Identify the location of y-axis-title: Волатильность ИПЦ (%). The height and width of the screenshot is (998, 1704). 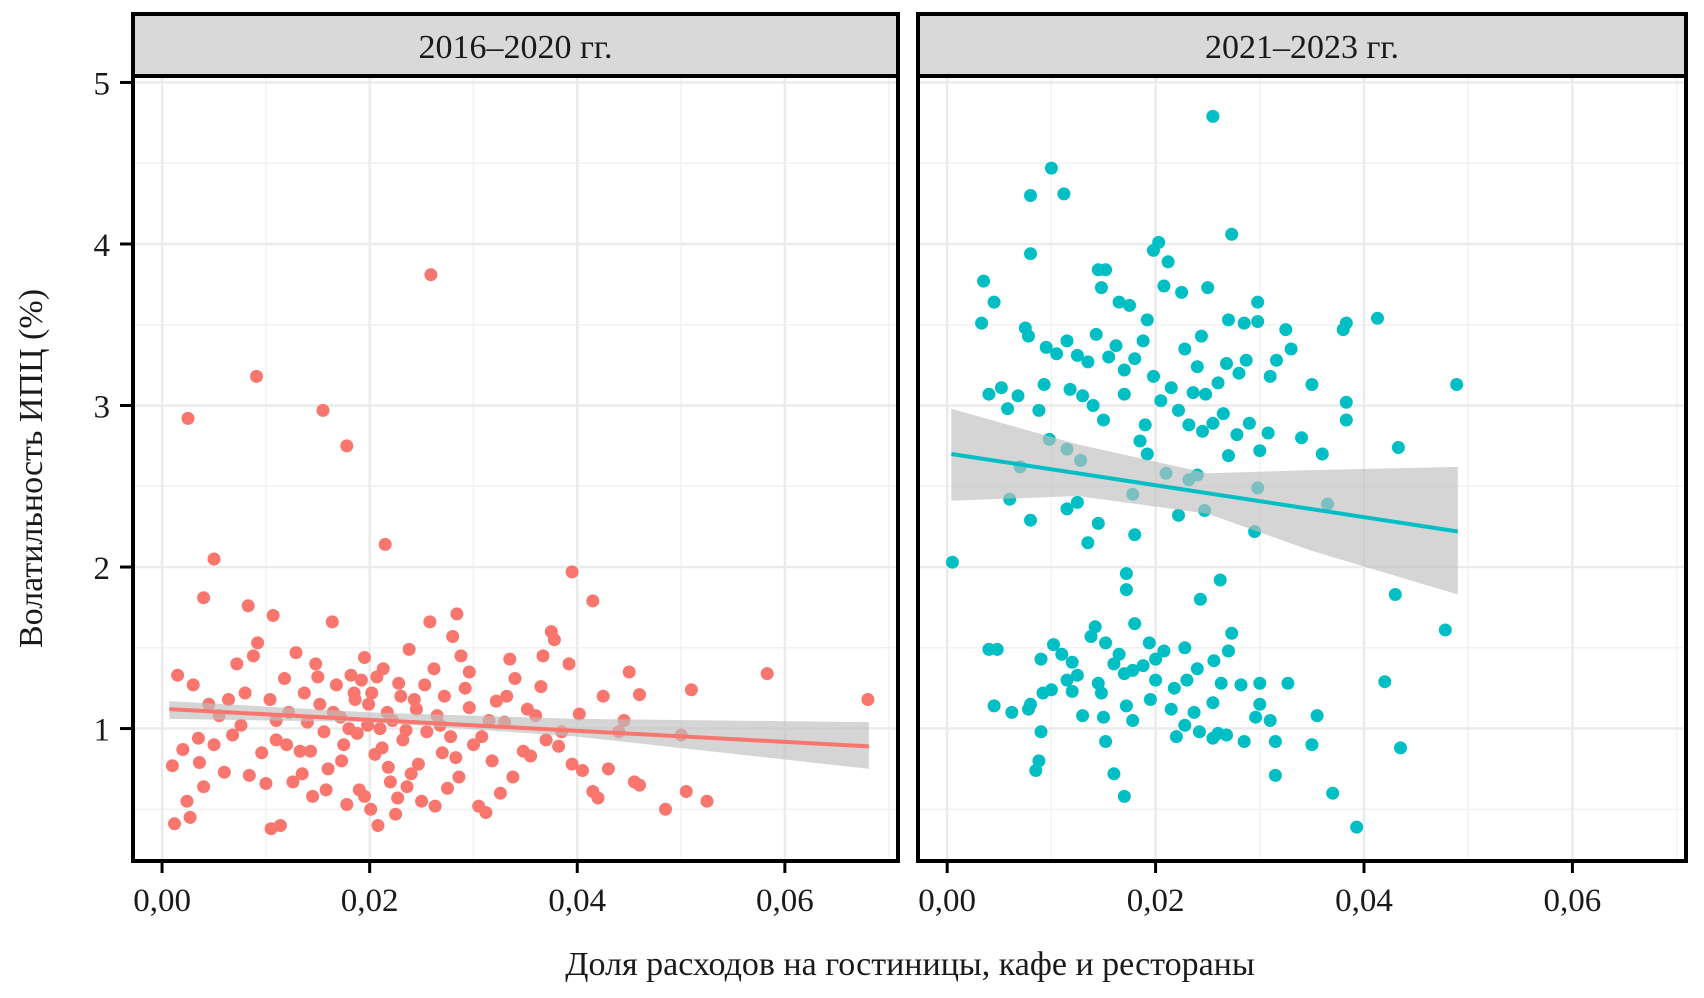
(31, 468).